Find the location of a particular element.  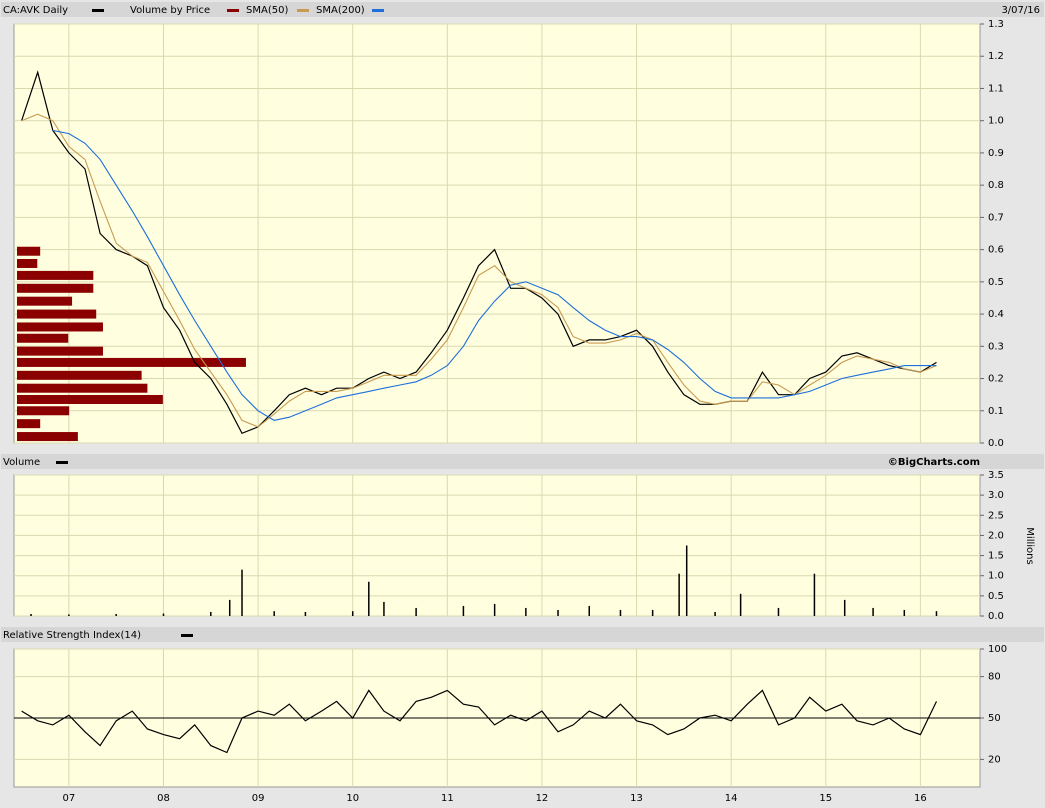

y-tick-label: 20 is located at coordinates (994, 759).